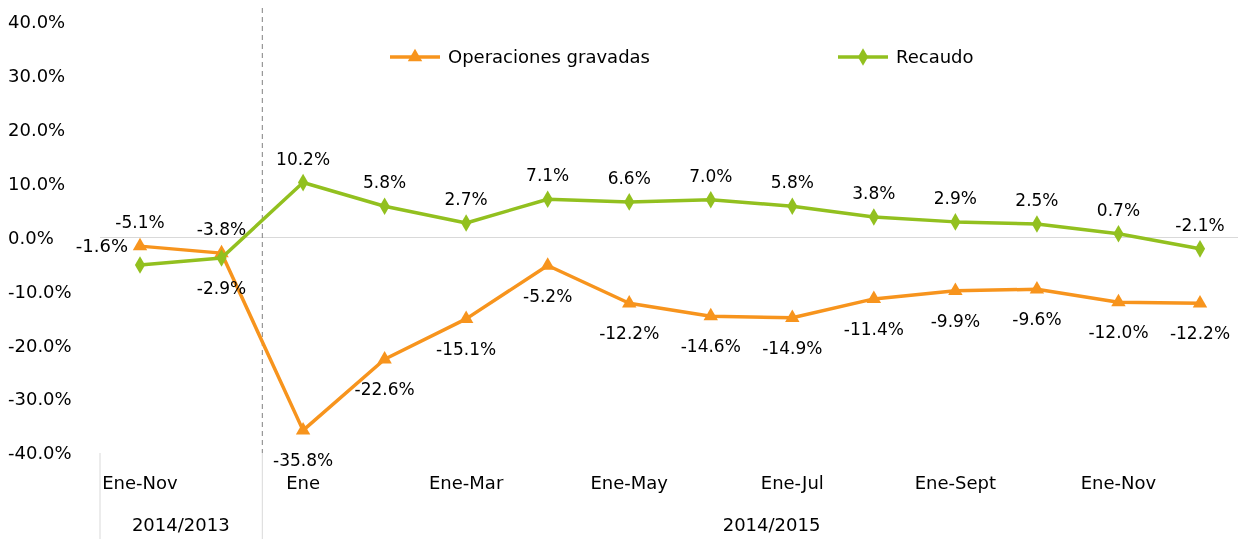 Image resolution: width=1238 pixels, height=539 pixels. Describe the element at coordinates (40, 453) in the screenshot. I see `y-tick-label: -40.0%` at that location.